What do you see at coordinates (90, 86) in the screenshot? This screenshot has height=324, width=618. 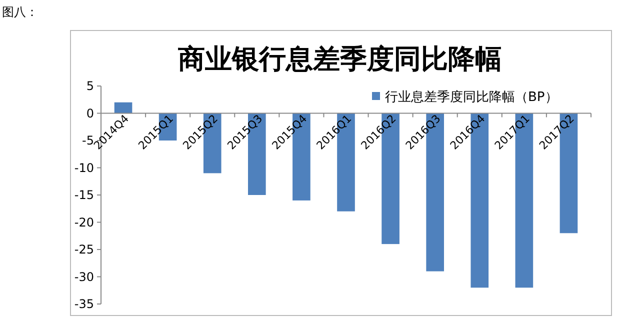 I see `y-tick-label: 5` at bounding box center [90, 86].